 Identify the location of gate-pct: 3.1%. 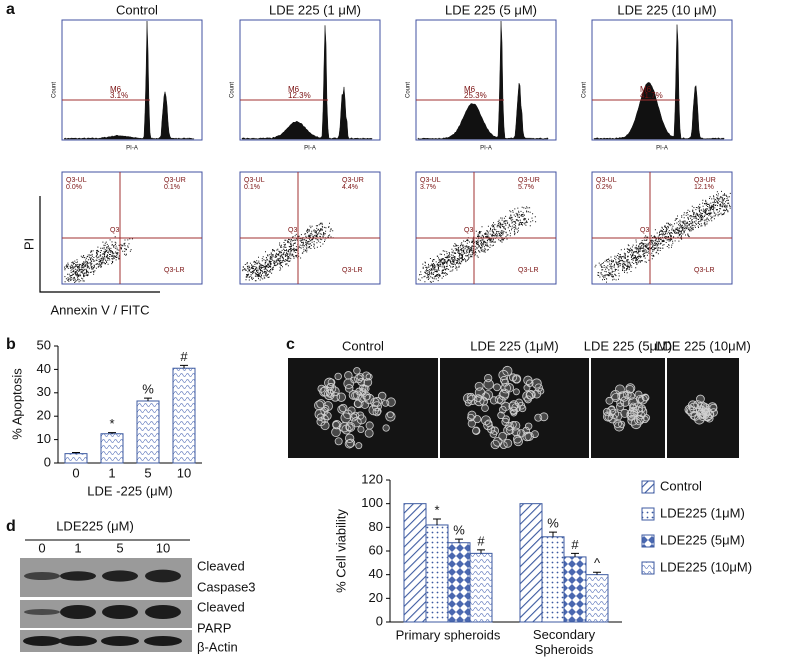
(119, 95).